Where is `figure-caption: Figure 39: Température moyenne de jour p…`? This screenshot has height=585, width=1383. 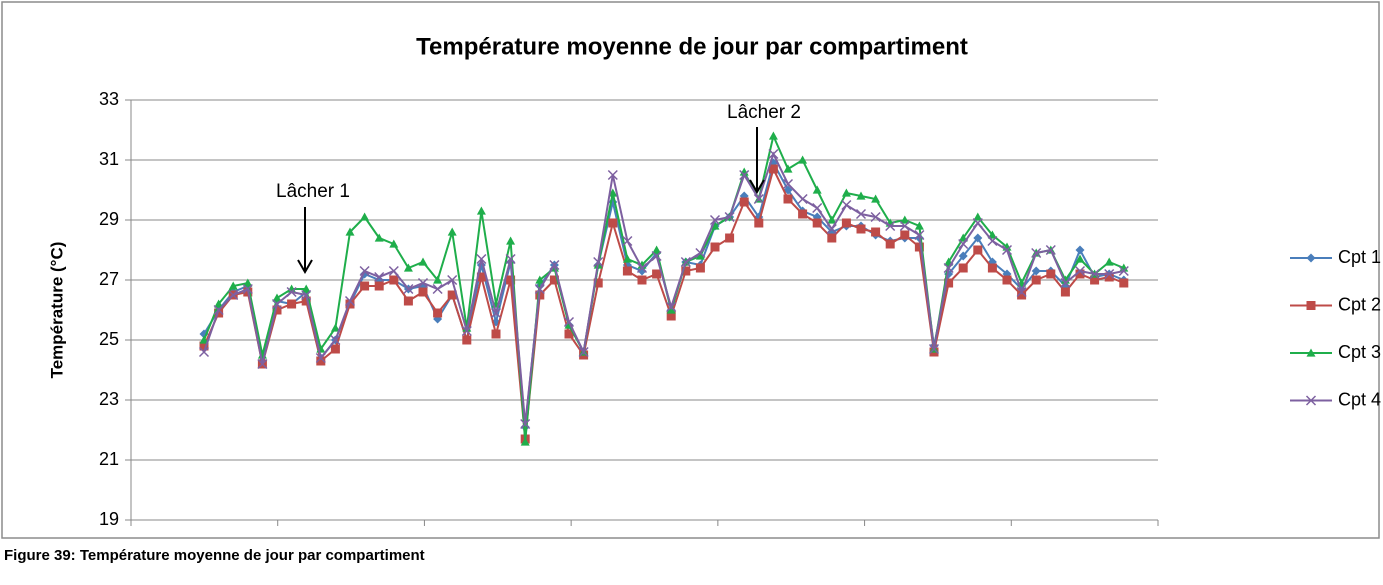
figure-caption: Figure 39: Température moyenne de jour p… is located at coordinates (214, 555).